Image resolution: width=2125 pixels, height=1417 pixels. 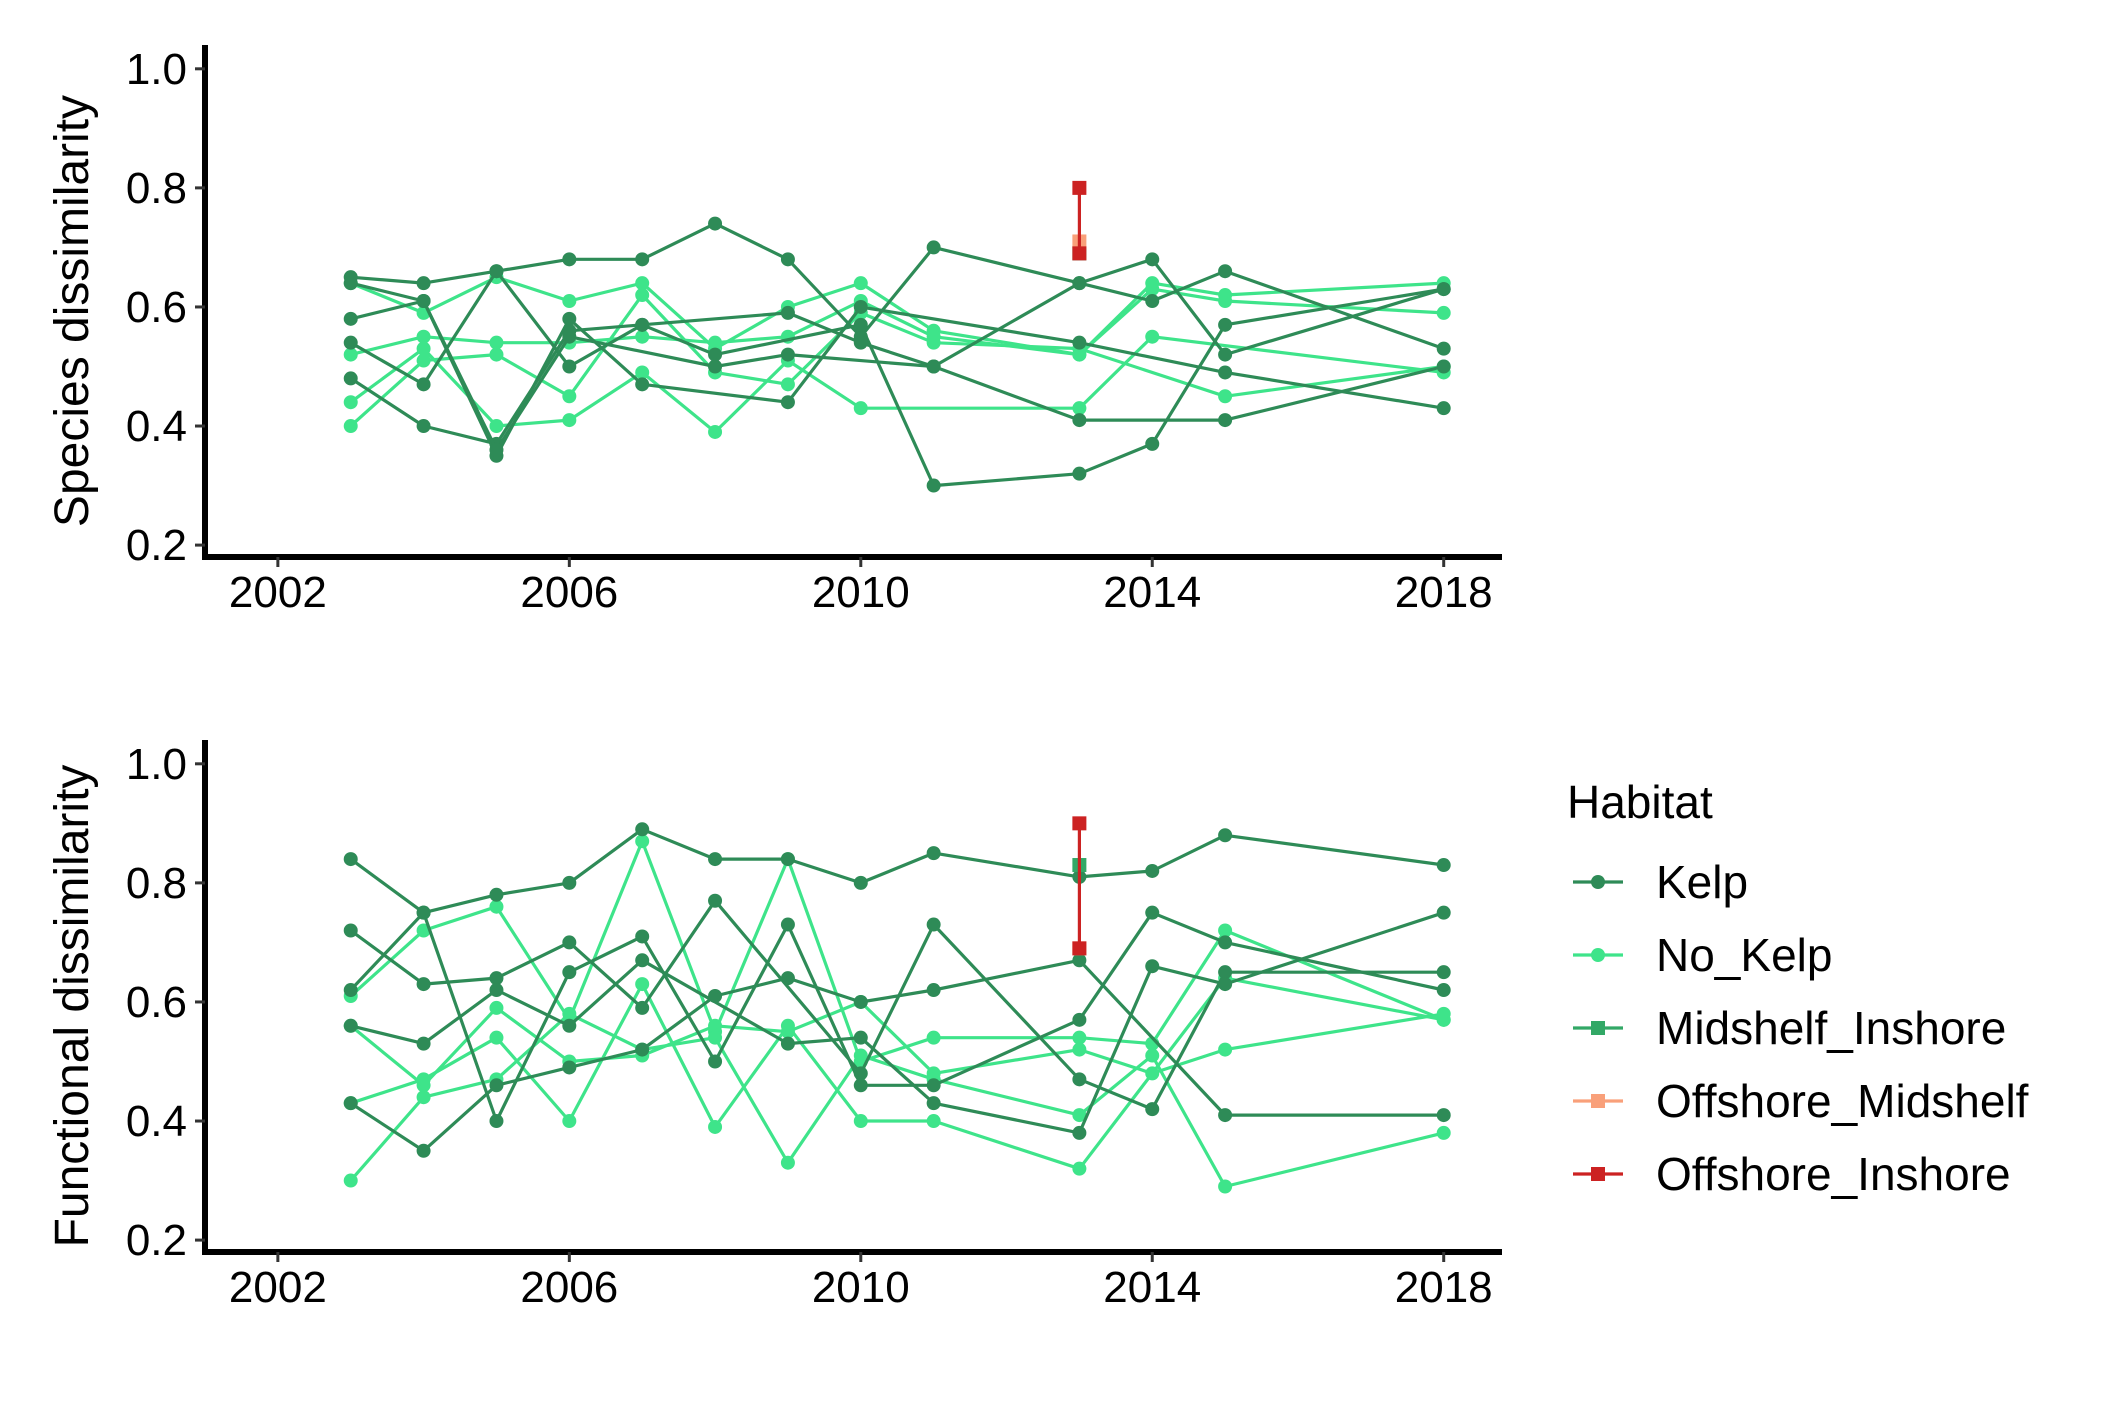 What do you see at coordinates (1744, 955) in the screenshot?
I see `legend-label: No_Kelp` at bounding box center [1744, 955].